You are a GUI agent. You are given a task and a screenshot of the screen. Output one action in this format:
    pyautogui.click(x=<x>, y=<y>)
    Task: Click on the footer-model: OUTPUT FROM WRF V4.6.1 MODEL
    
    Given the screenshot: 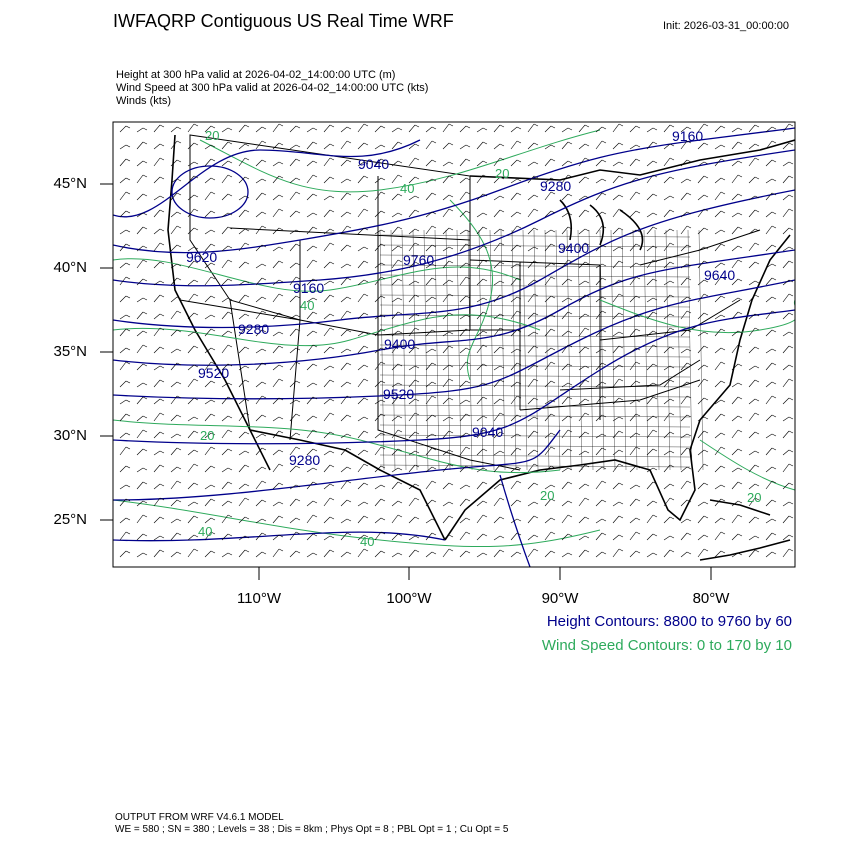 What is the action you would take?
    pyautogui.click(x=199, y=817)
    